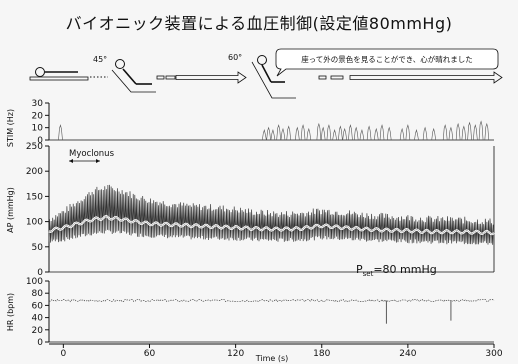 This screenshot has width=518, height=364. I want to click on chart-title: バイオニック装置による血圧制御(設定値80mmHg), so click(259, 23).